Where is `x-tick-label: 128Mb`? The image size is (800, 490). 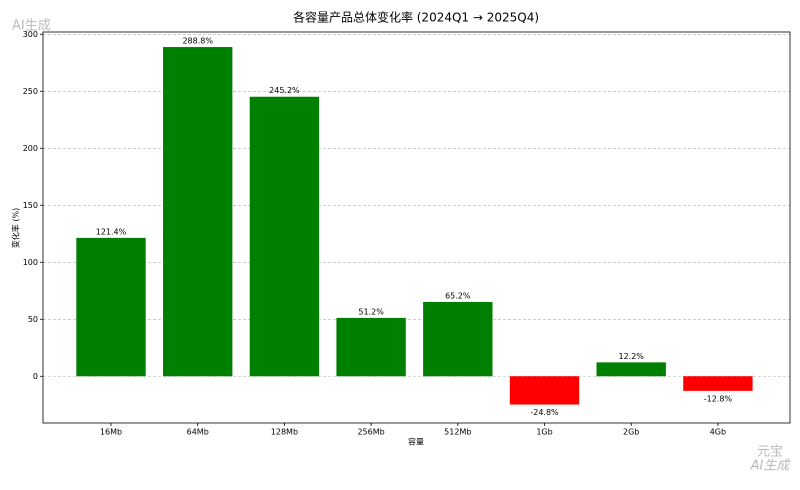
x-tick-label: 128Mb is located at coordinates (284, 432).